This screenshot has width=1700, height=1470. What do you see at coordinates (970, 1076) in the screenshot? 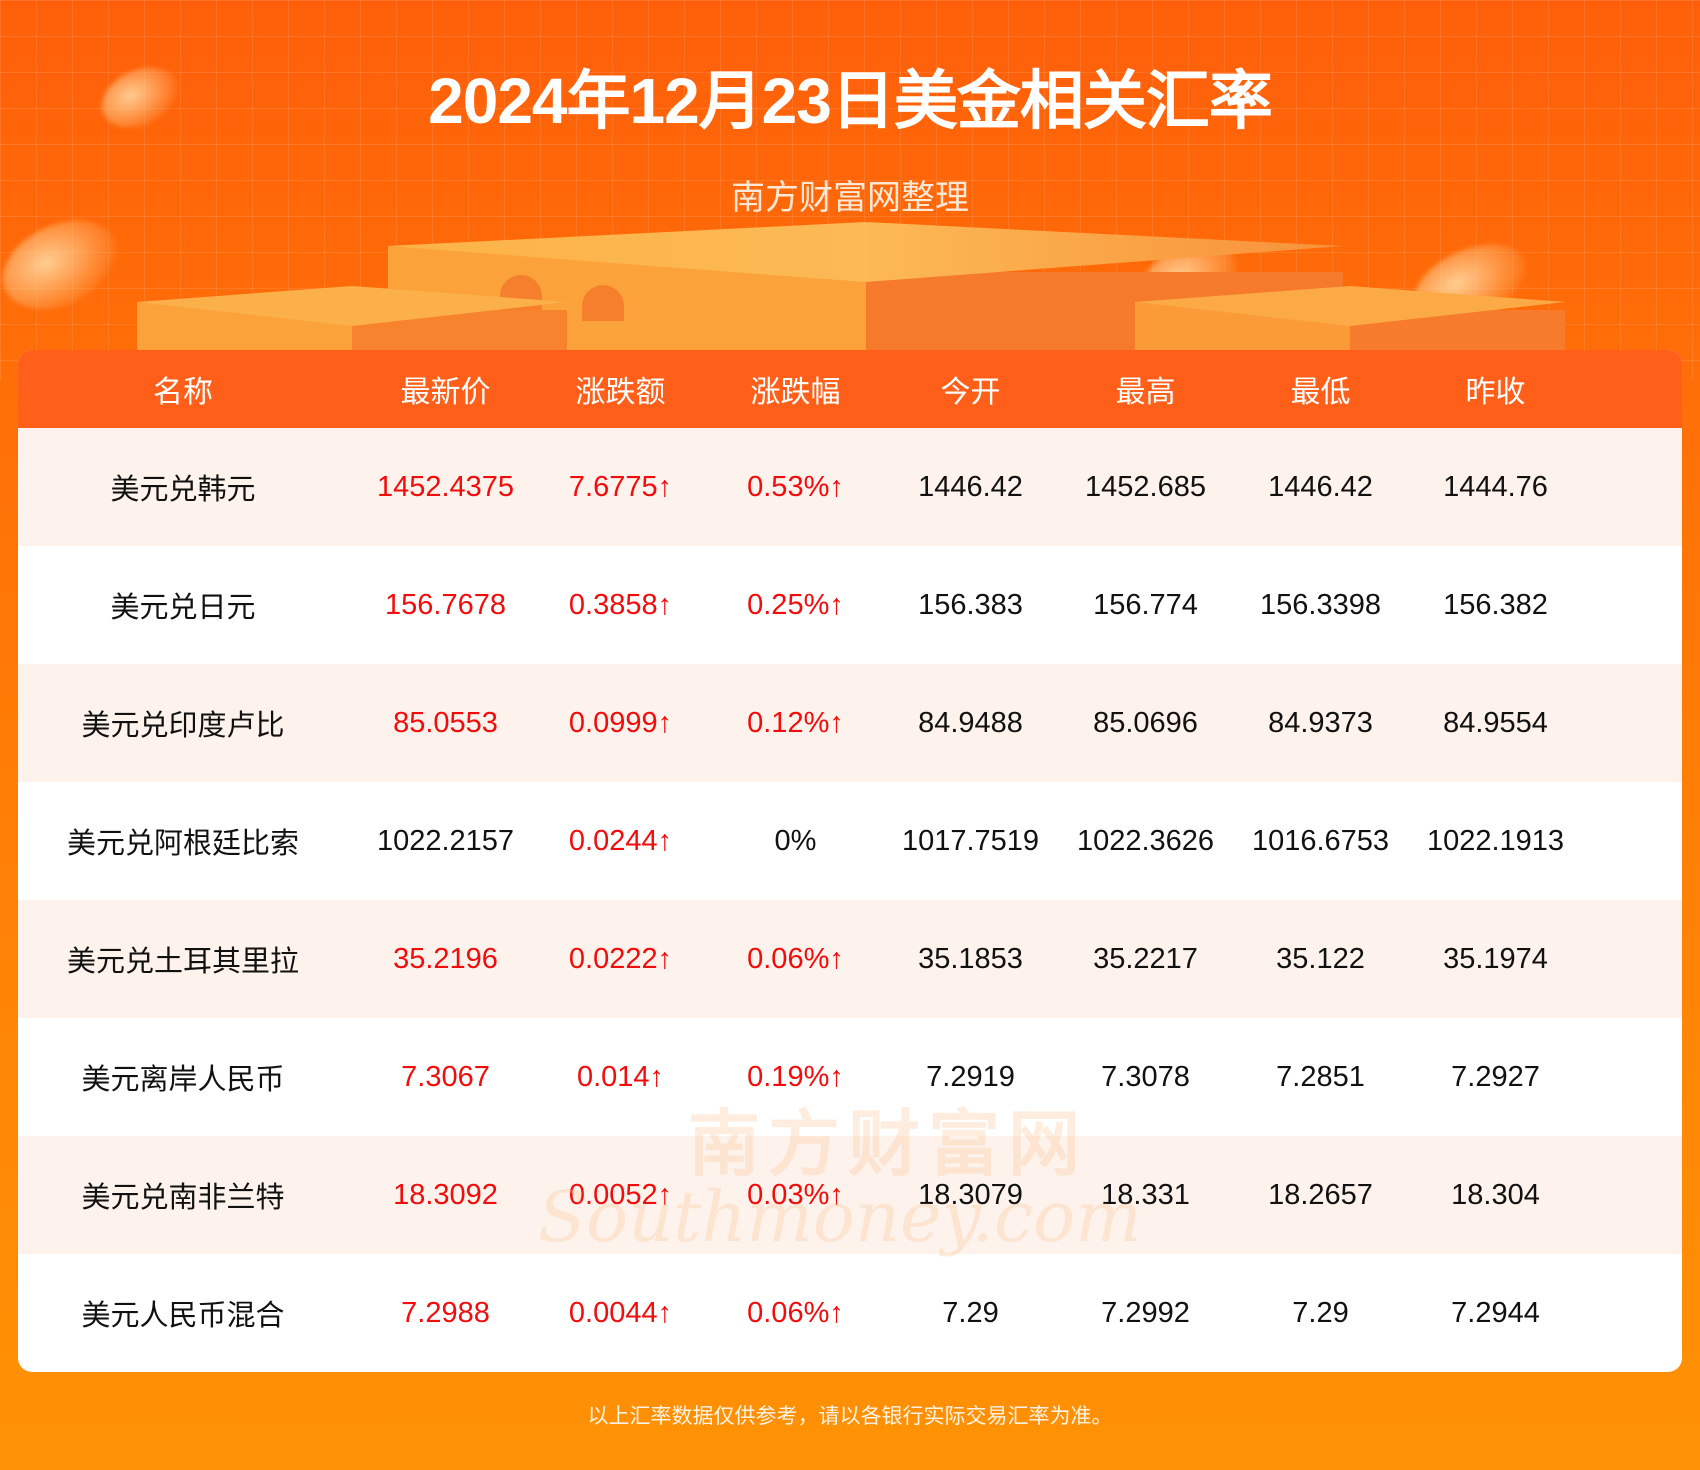
I see `cell-open: 7.2919` at bounding box center [970, 1076].